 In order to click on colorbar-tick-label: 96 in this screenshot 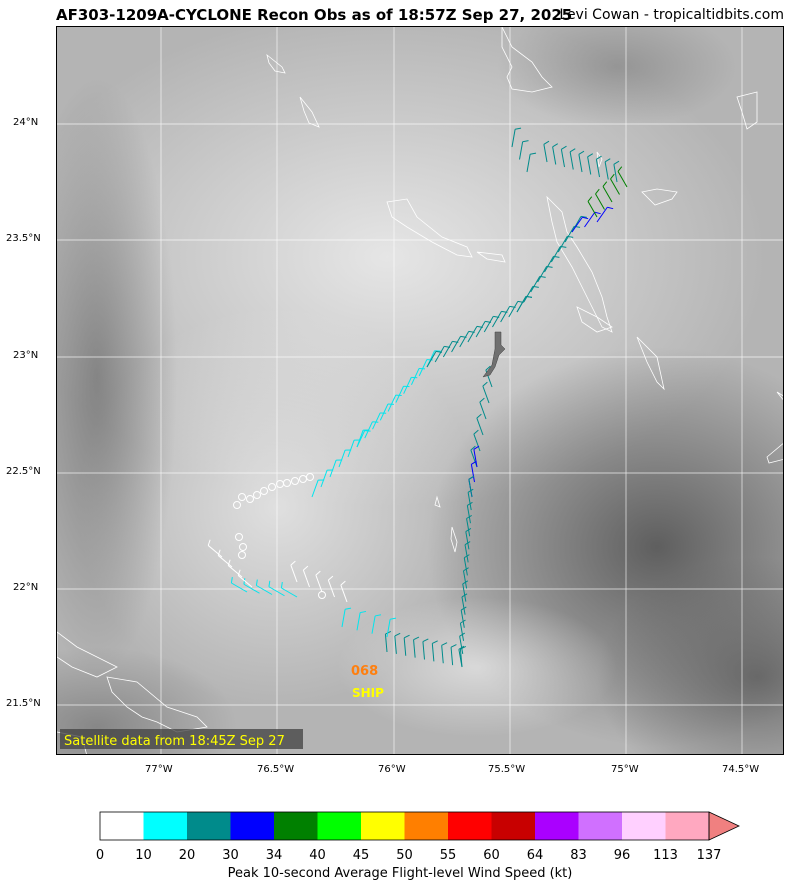, I will do `click(622, 855)`.